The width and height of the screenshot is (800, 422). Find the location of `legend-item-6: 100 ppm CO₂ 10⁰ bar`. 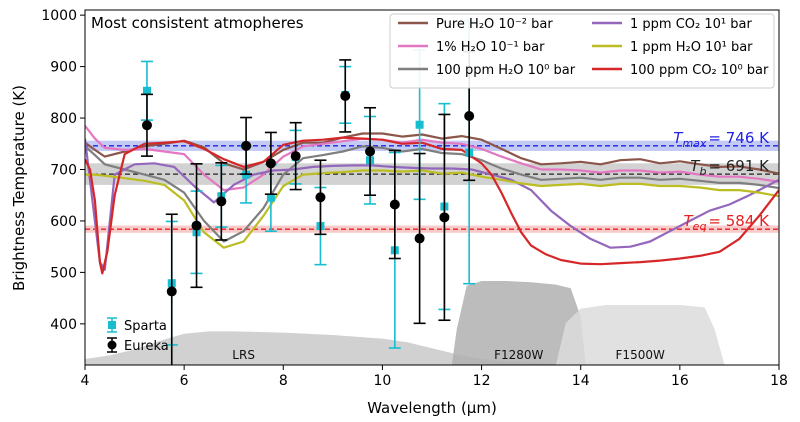

legend-item-6: 100 ppm CO₂ 10⁰ bar is located at coordinates (680, 70).